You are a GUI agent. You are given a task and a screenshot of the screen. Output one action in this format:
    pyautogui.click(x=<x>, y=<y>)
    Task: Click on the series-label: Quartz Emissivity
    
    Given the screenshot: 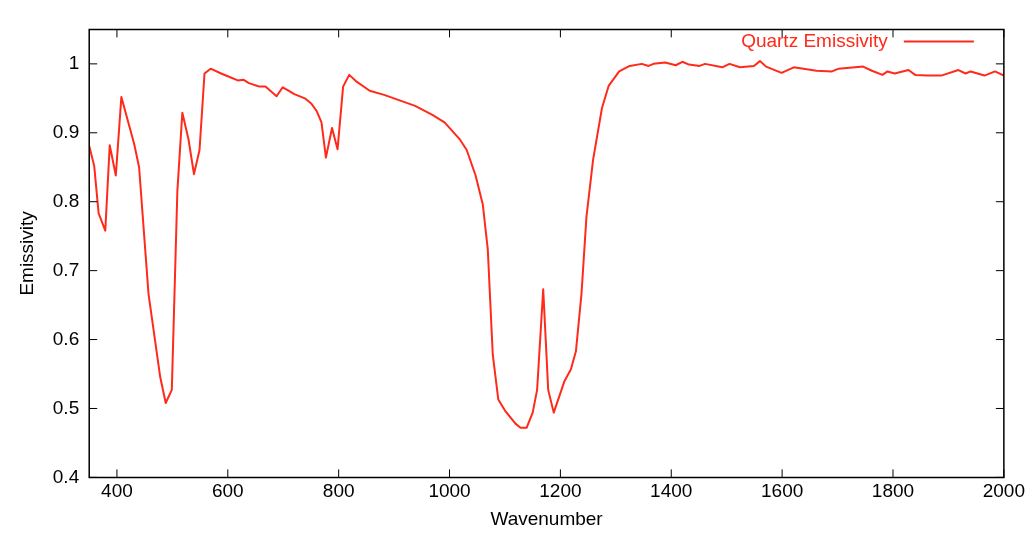 What is the action you would take?
    pyautogui.click(x=815, y=40)
    